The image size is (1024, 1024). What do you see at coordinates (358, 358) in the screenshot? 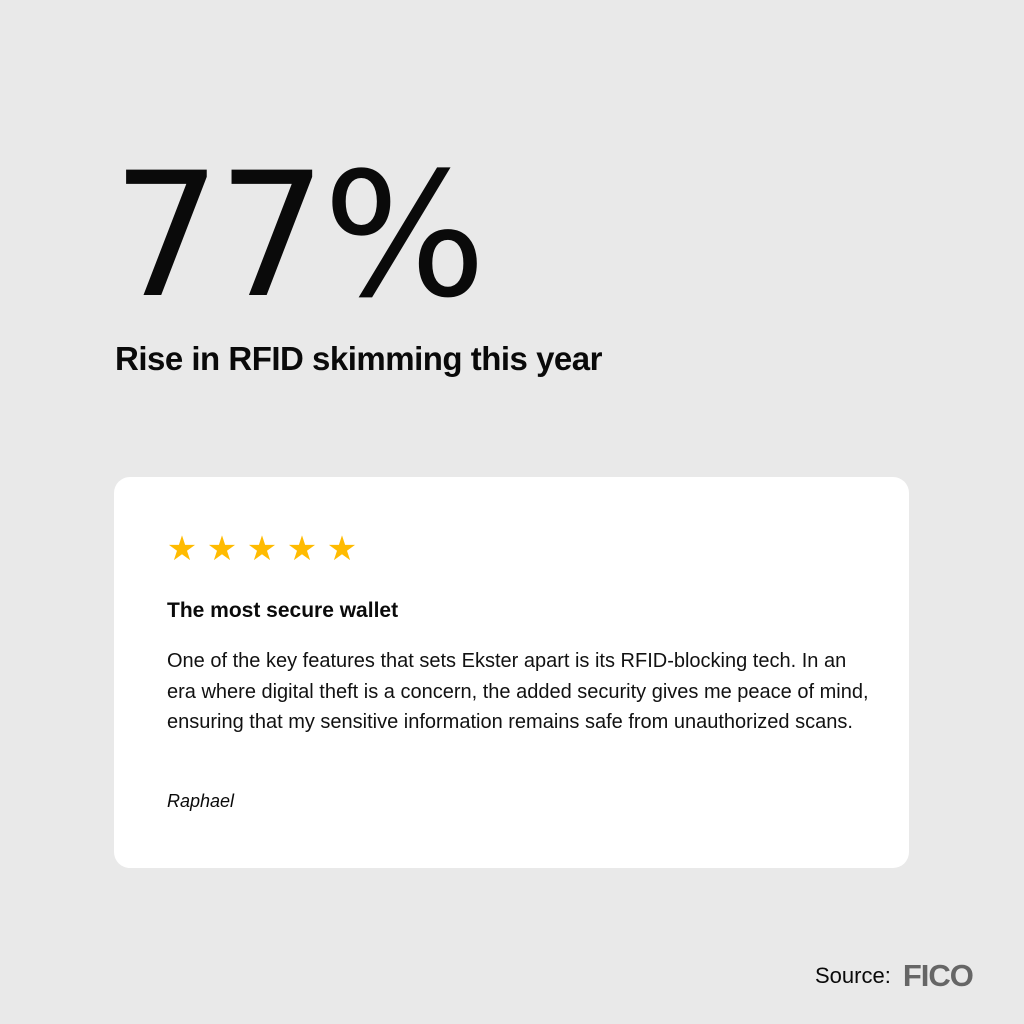
I see `headline-subtitle: Rise in RFID skimming this year` at bounding box center [358, 358].